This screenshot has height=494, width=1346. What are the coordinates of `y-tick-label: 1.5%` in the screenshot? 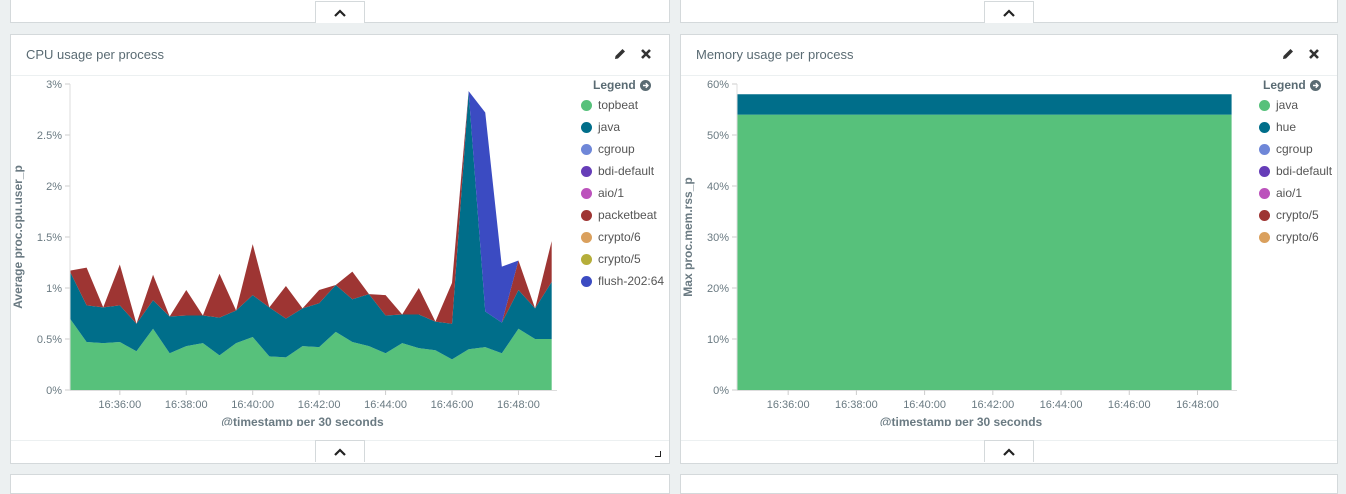 It's located at (49, 238).